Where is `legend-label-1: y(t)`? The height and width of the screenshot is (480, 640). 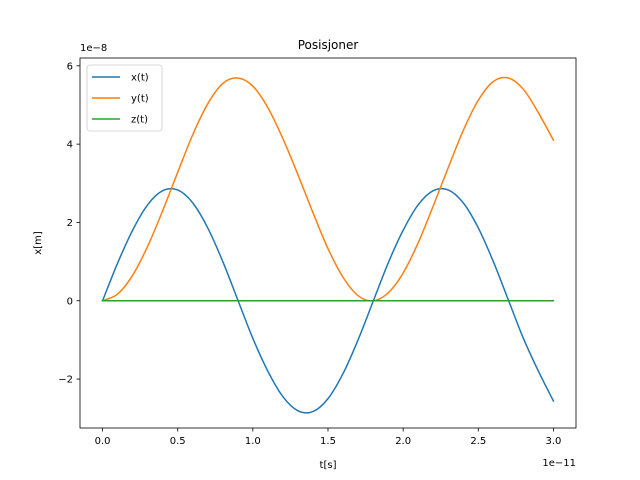 legend-label-1: y(t) is located at coordinates (140, 99).